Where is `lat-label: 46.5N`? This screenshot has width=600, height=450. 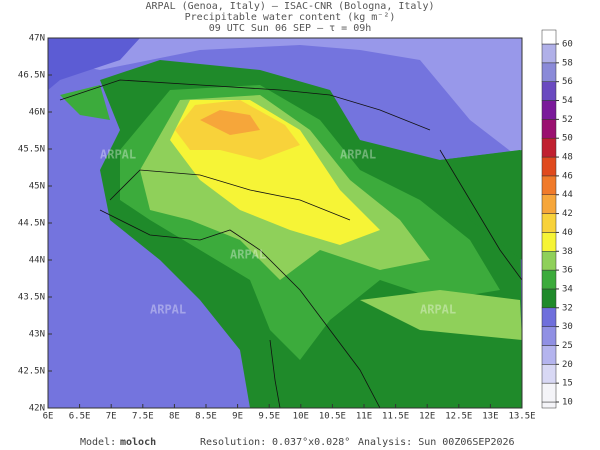
lat-label: 46.5N is located at coordinates (31, 76).